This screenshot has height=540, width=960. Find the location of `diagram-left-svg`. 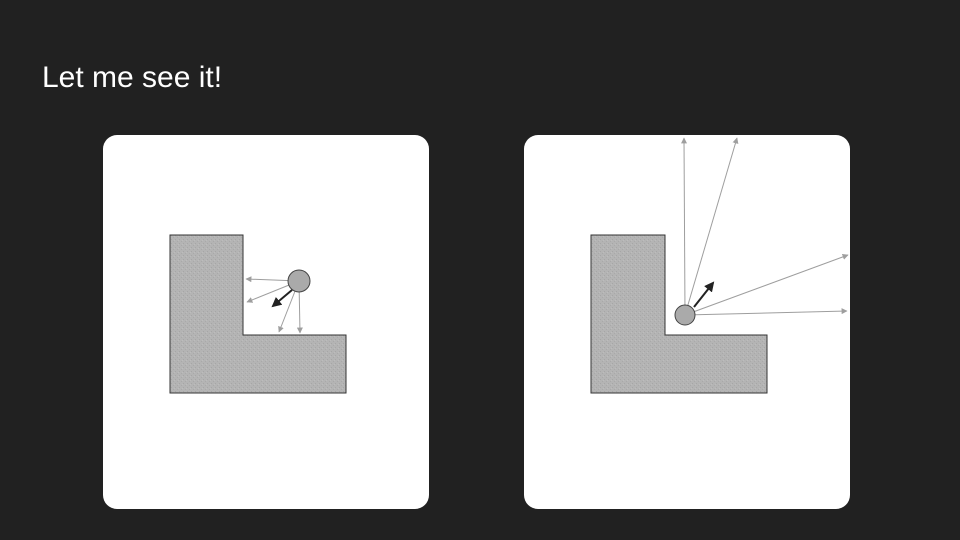

diagram-left-svg is located at coordinates (258, 314).